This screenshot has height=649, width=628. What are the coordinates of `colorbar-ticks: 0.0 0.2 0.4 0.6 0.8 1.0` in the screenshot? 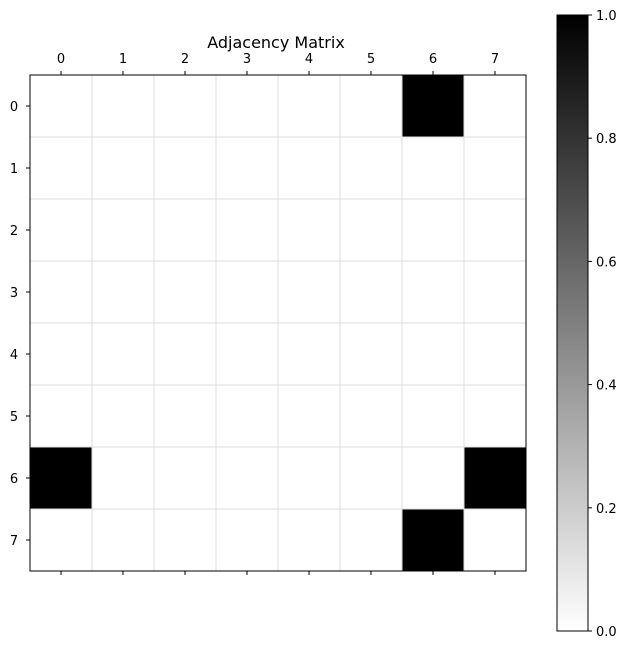 It's located at (602, 324).